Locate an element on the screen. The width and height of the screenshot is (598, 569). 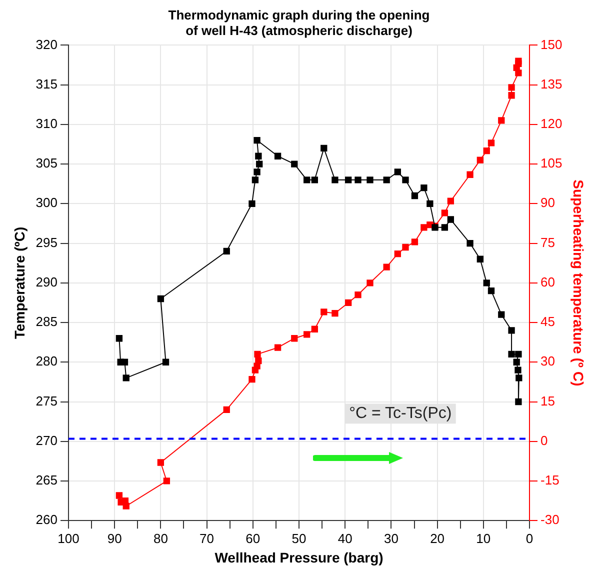
y-tick-label: 320 is located at coordinates (47, 44).